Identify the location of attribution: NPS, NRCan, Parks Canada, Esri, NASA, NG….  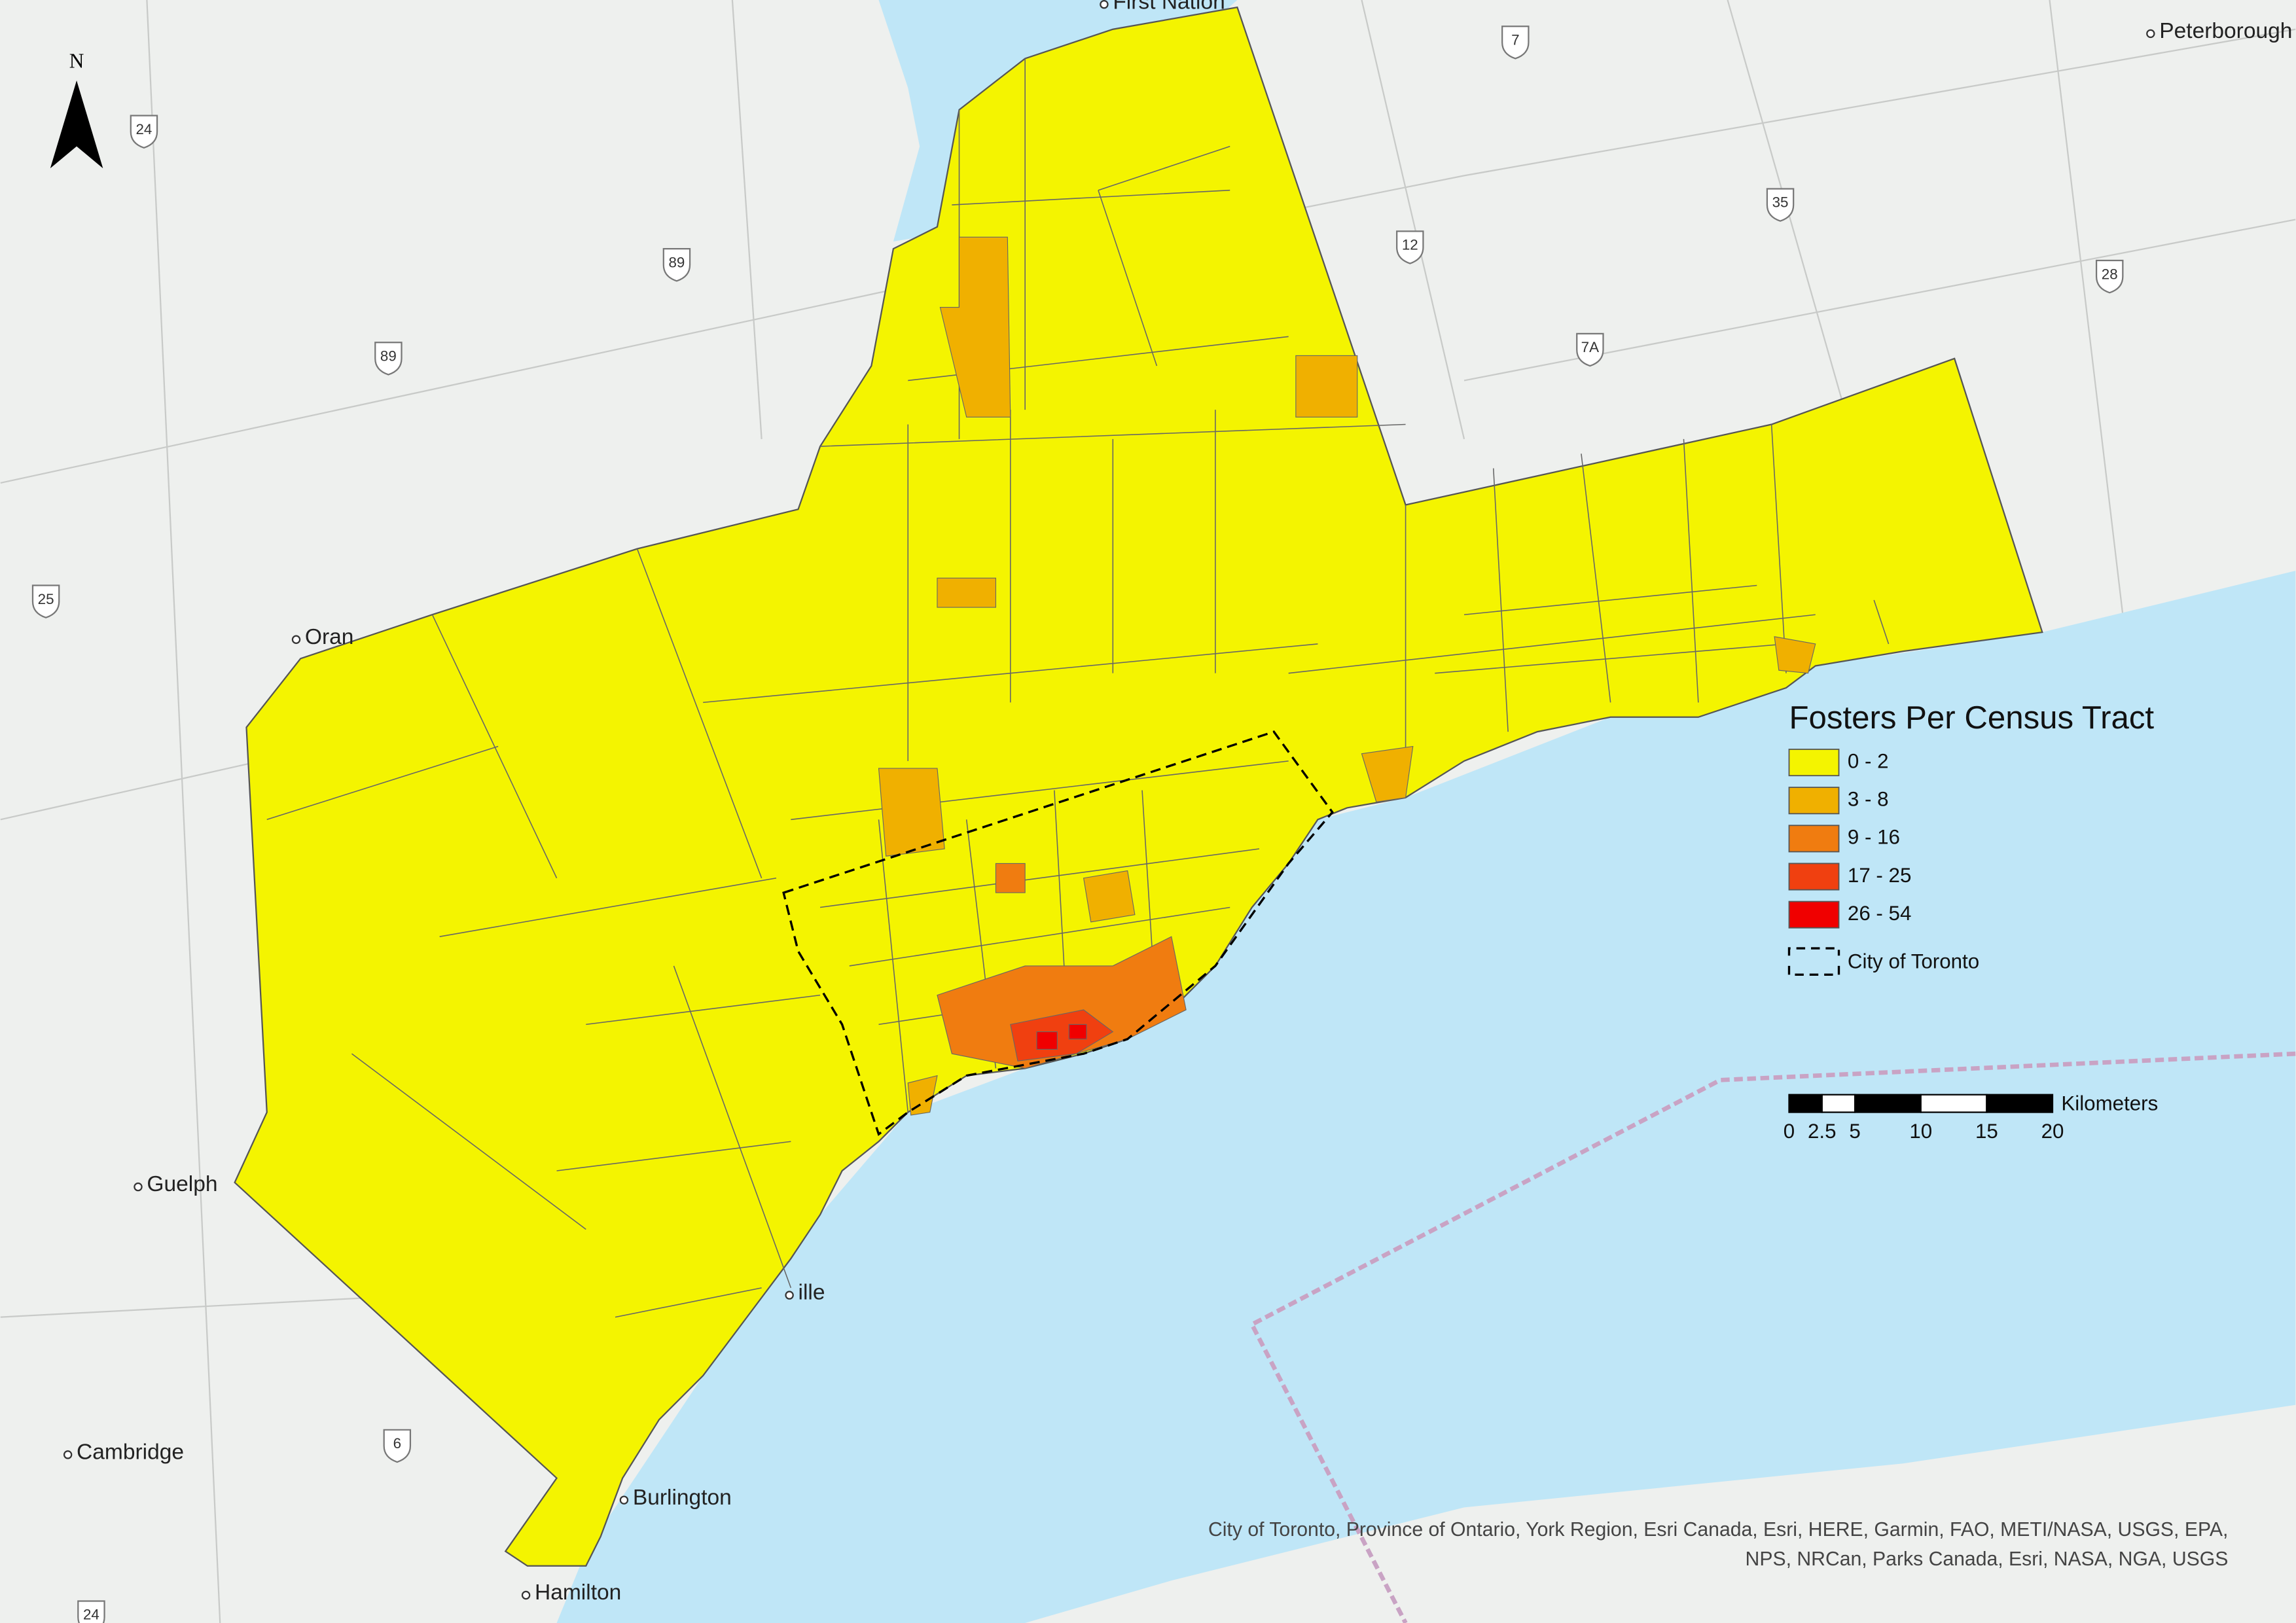
(1987, 1559).